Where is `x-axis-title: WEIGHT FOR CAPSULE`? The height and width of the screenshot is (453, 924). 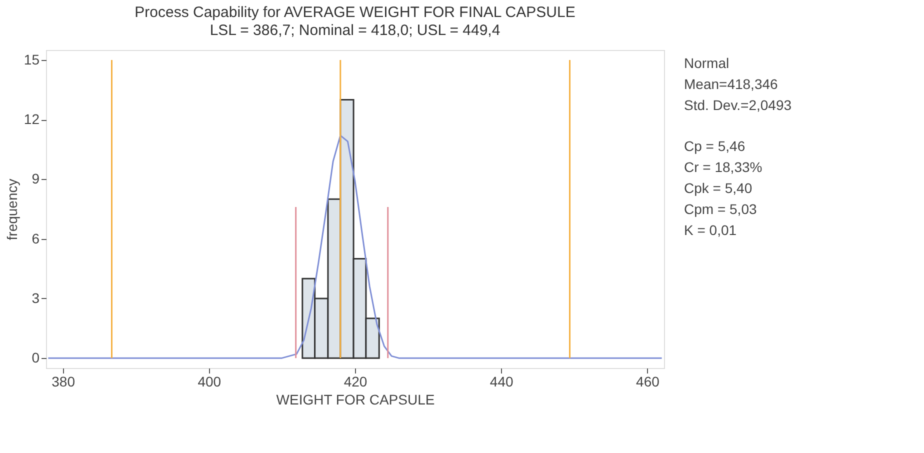
x-axis-title: WEIGHT FOR CAPSULE is located at coordinates (355, 400).